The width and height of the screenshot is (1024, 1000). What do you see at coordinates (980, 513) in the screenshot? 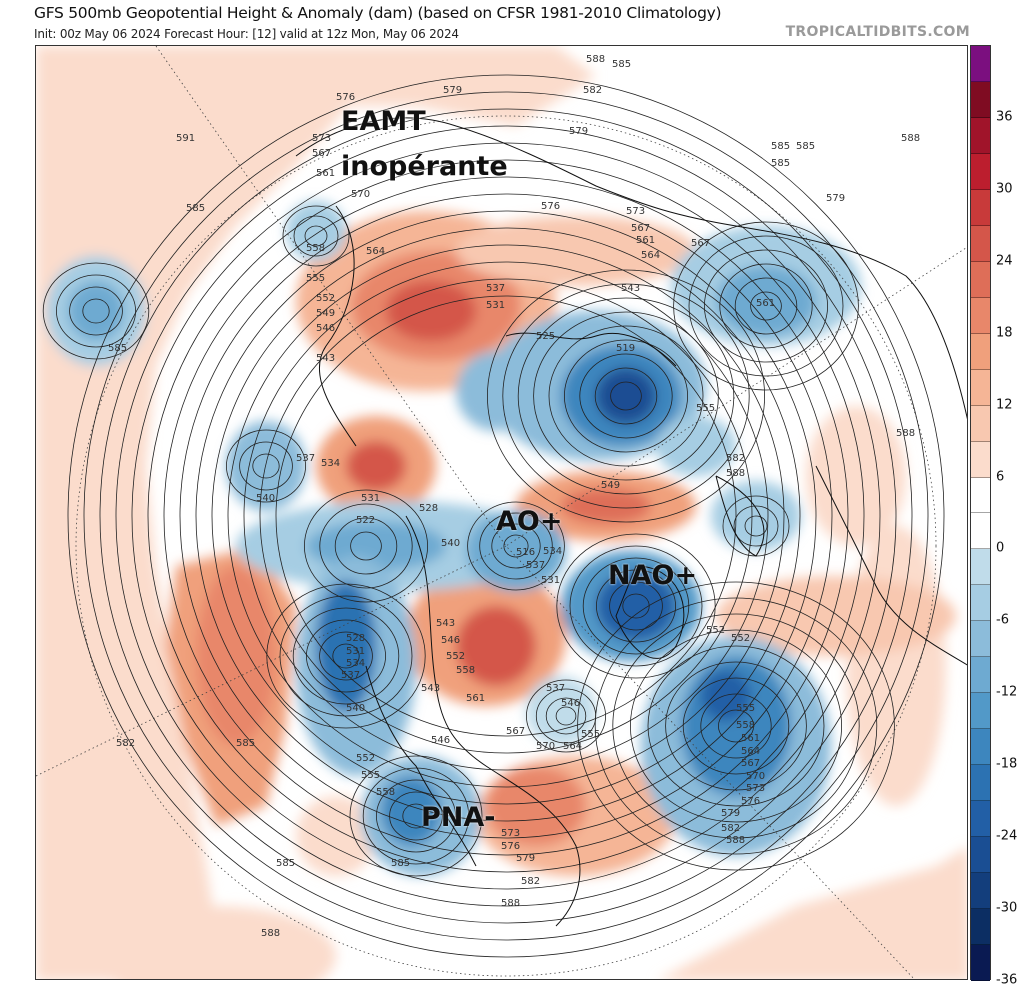
I see `colorbar` at bounding box center [980, 513].